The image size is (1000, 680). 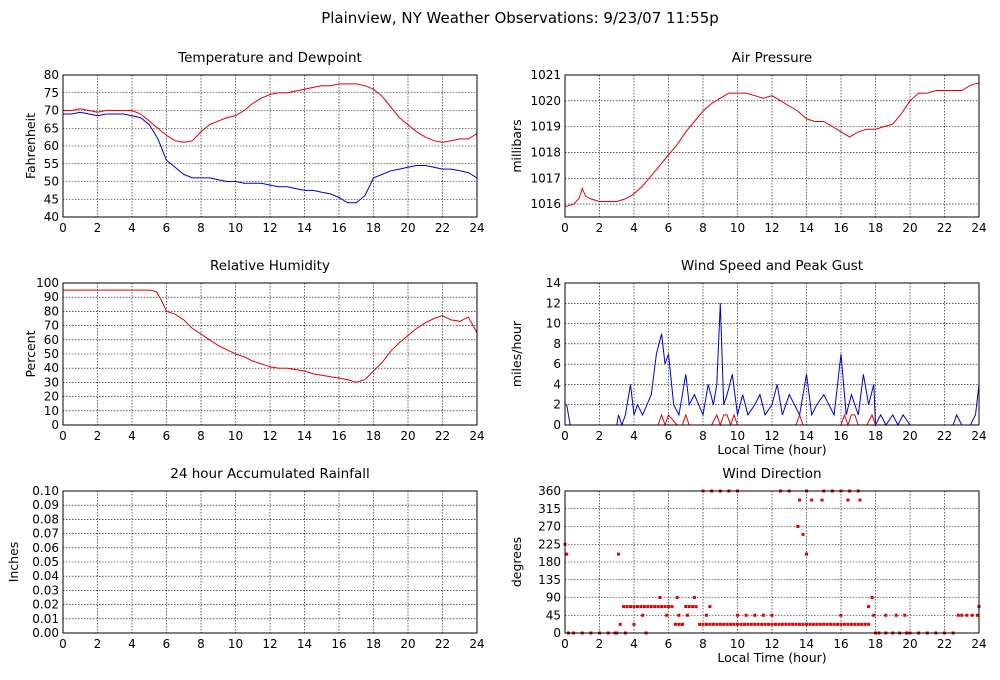 I want to click on wind-direction-xtick-label: 0, so click(x=565, y=644).